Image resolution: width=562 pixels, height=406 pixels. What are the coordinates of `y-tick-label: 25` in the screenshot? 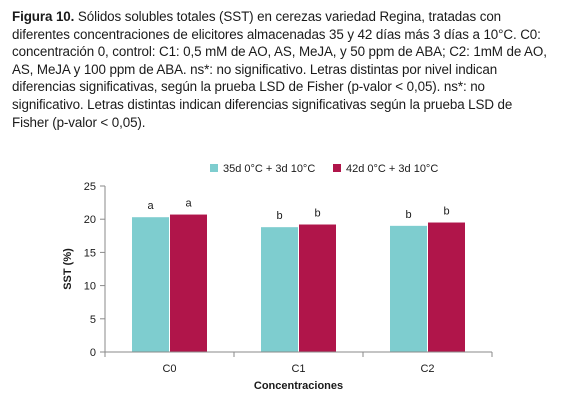 It's located at (90, 187).